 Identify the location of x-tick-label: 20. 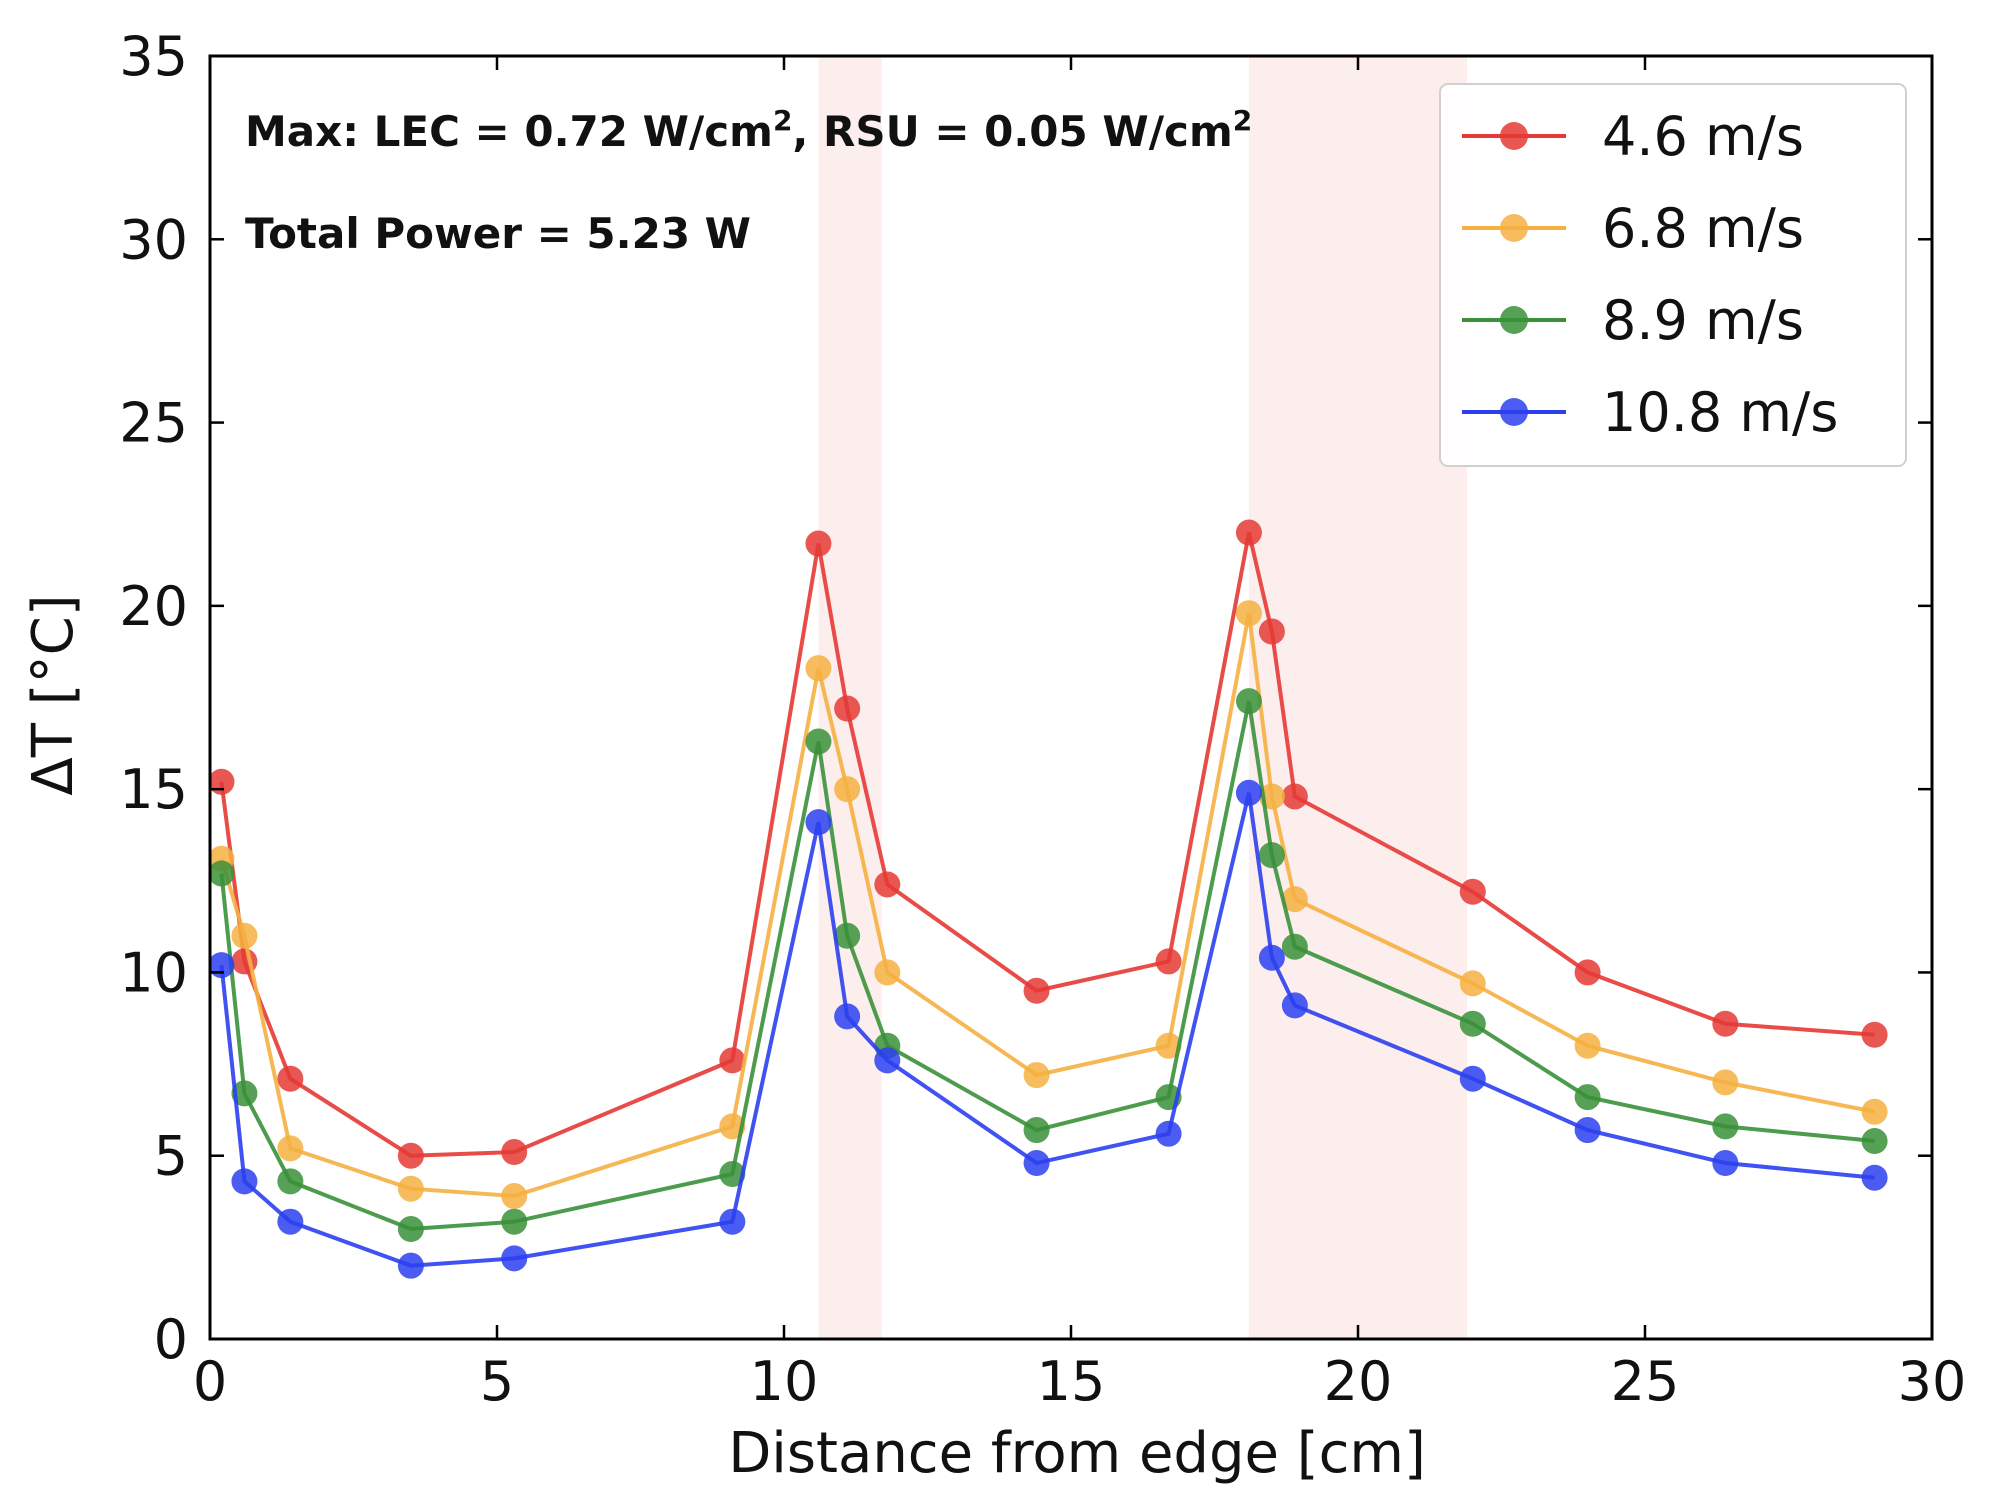
(1358, 1381).